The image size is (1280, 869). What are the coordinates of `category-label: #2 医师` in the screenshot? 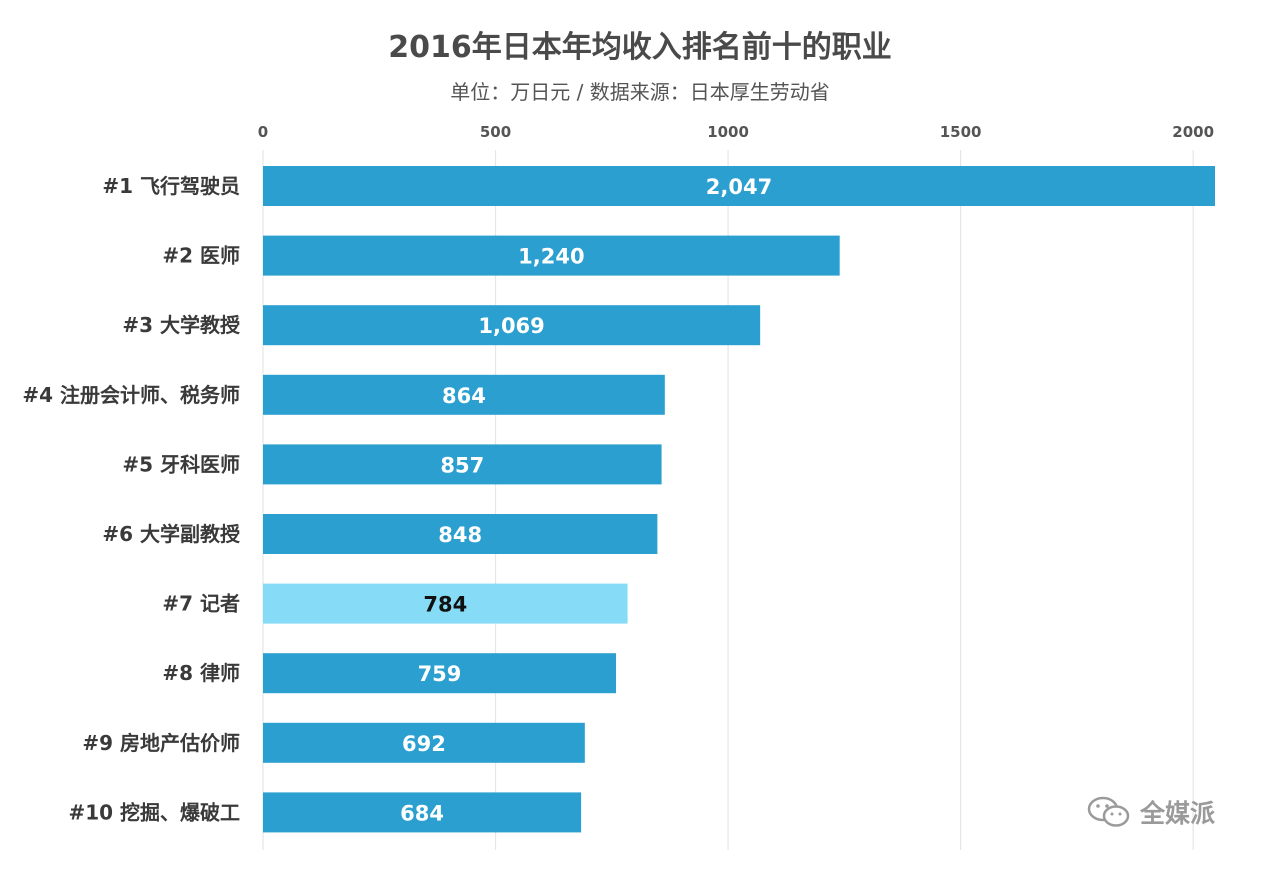 It's located at (201, 256).